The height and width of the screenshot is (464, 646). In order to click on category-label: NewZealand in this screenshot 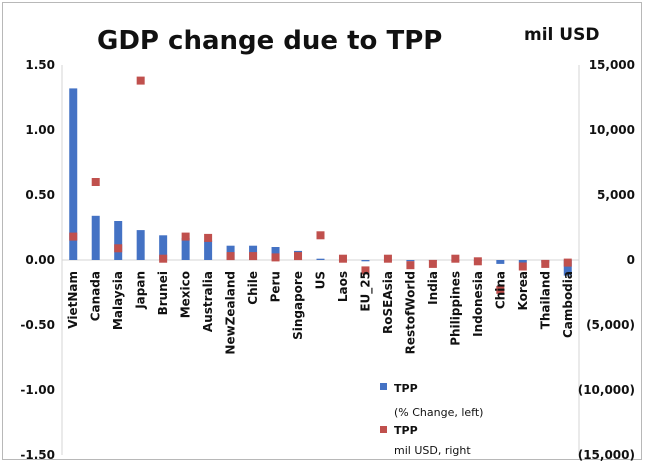, I will do `click(231, 313)`.